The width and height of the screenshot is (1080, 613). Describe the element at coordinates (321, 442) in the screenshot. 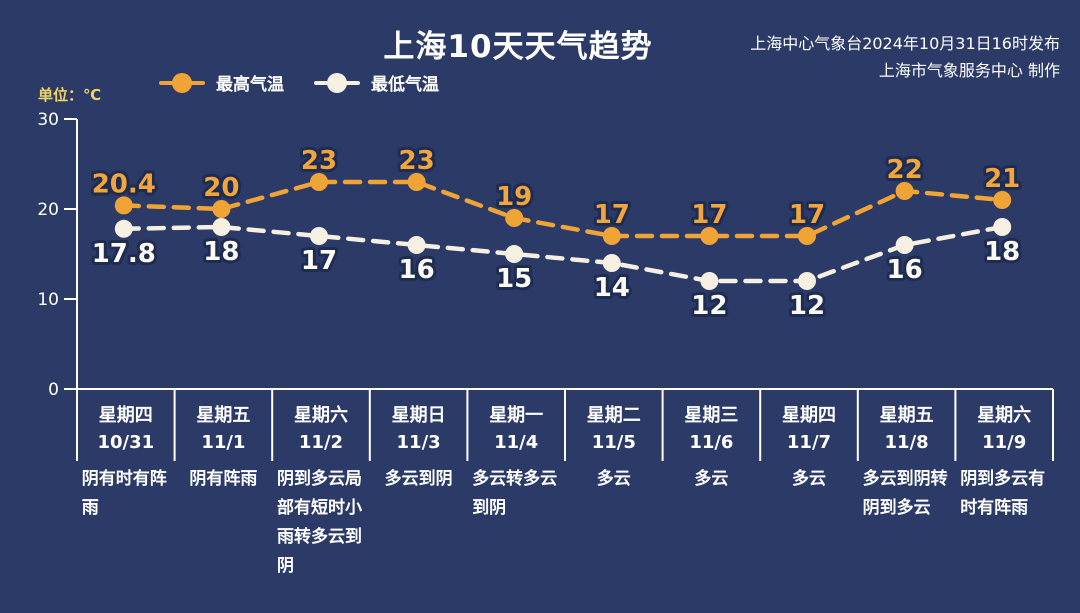

I see `date-label: 11/2` at that location.